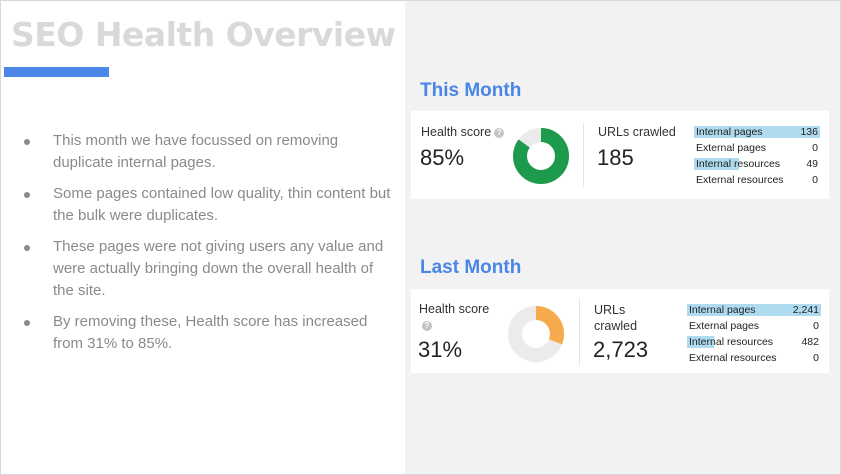 The height and width of the screenshot is (475, 841). I want to click on urls-crawled-value: 2,723, so click(621, 349).